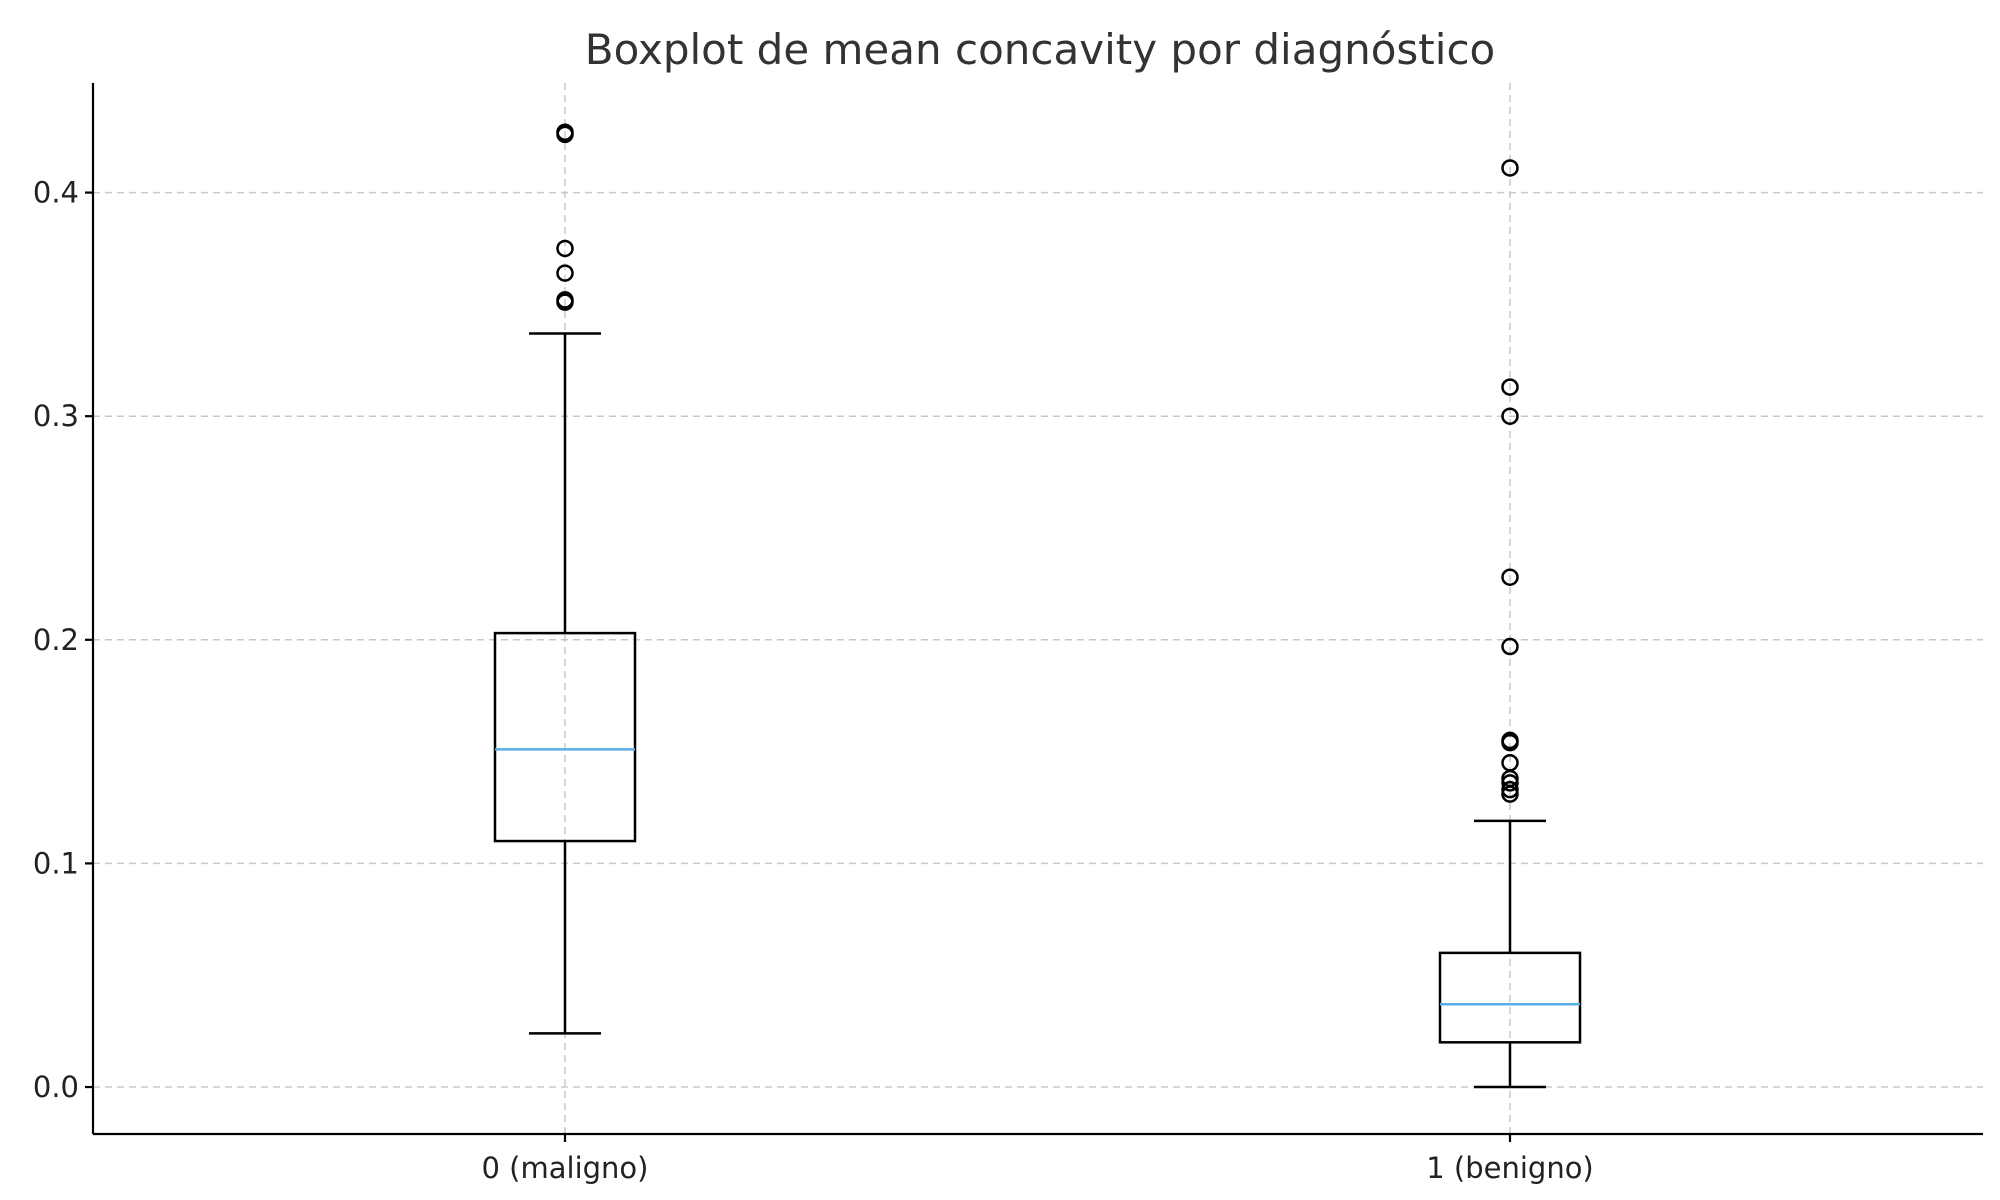 The height and width of the screenshot is (1200, 2000). What do you see at coordinates (56, 193) in the screenshot?
I see `y-tick-label: 0.4` at bounding box center [56, 193].